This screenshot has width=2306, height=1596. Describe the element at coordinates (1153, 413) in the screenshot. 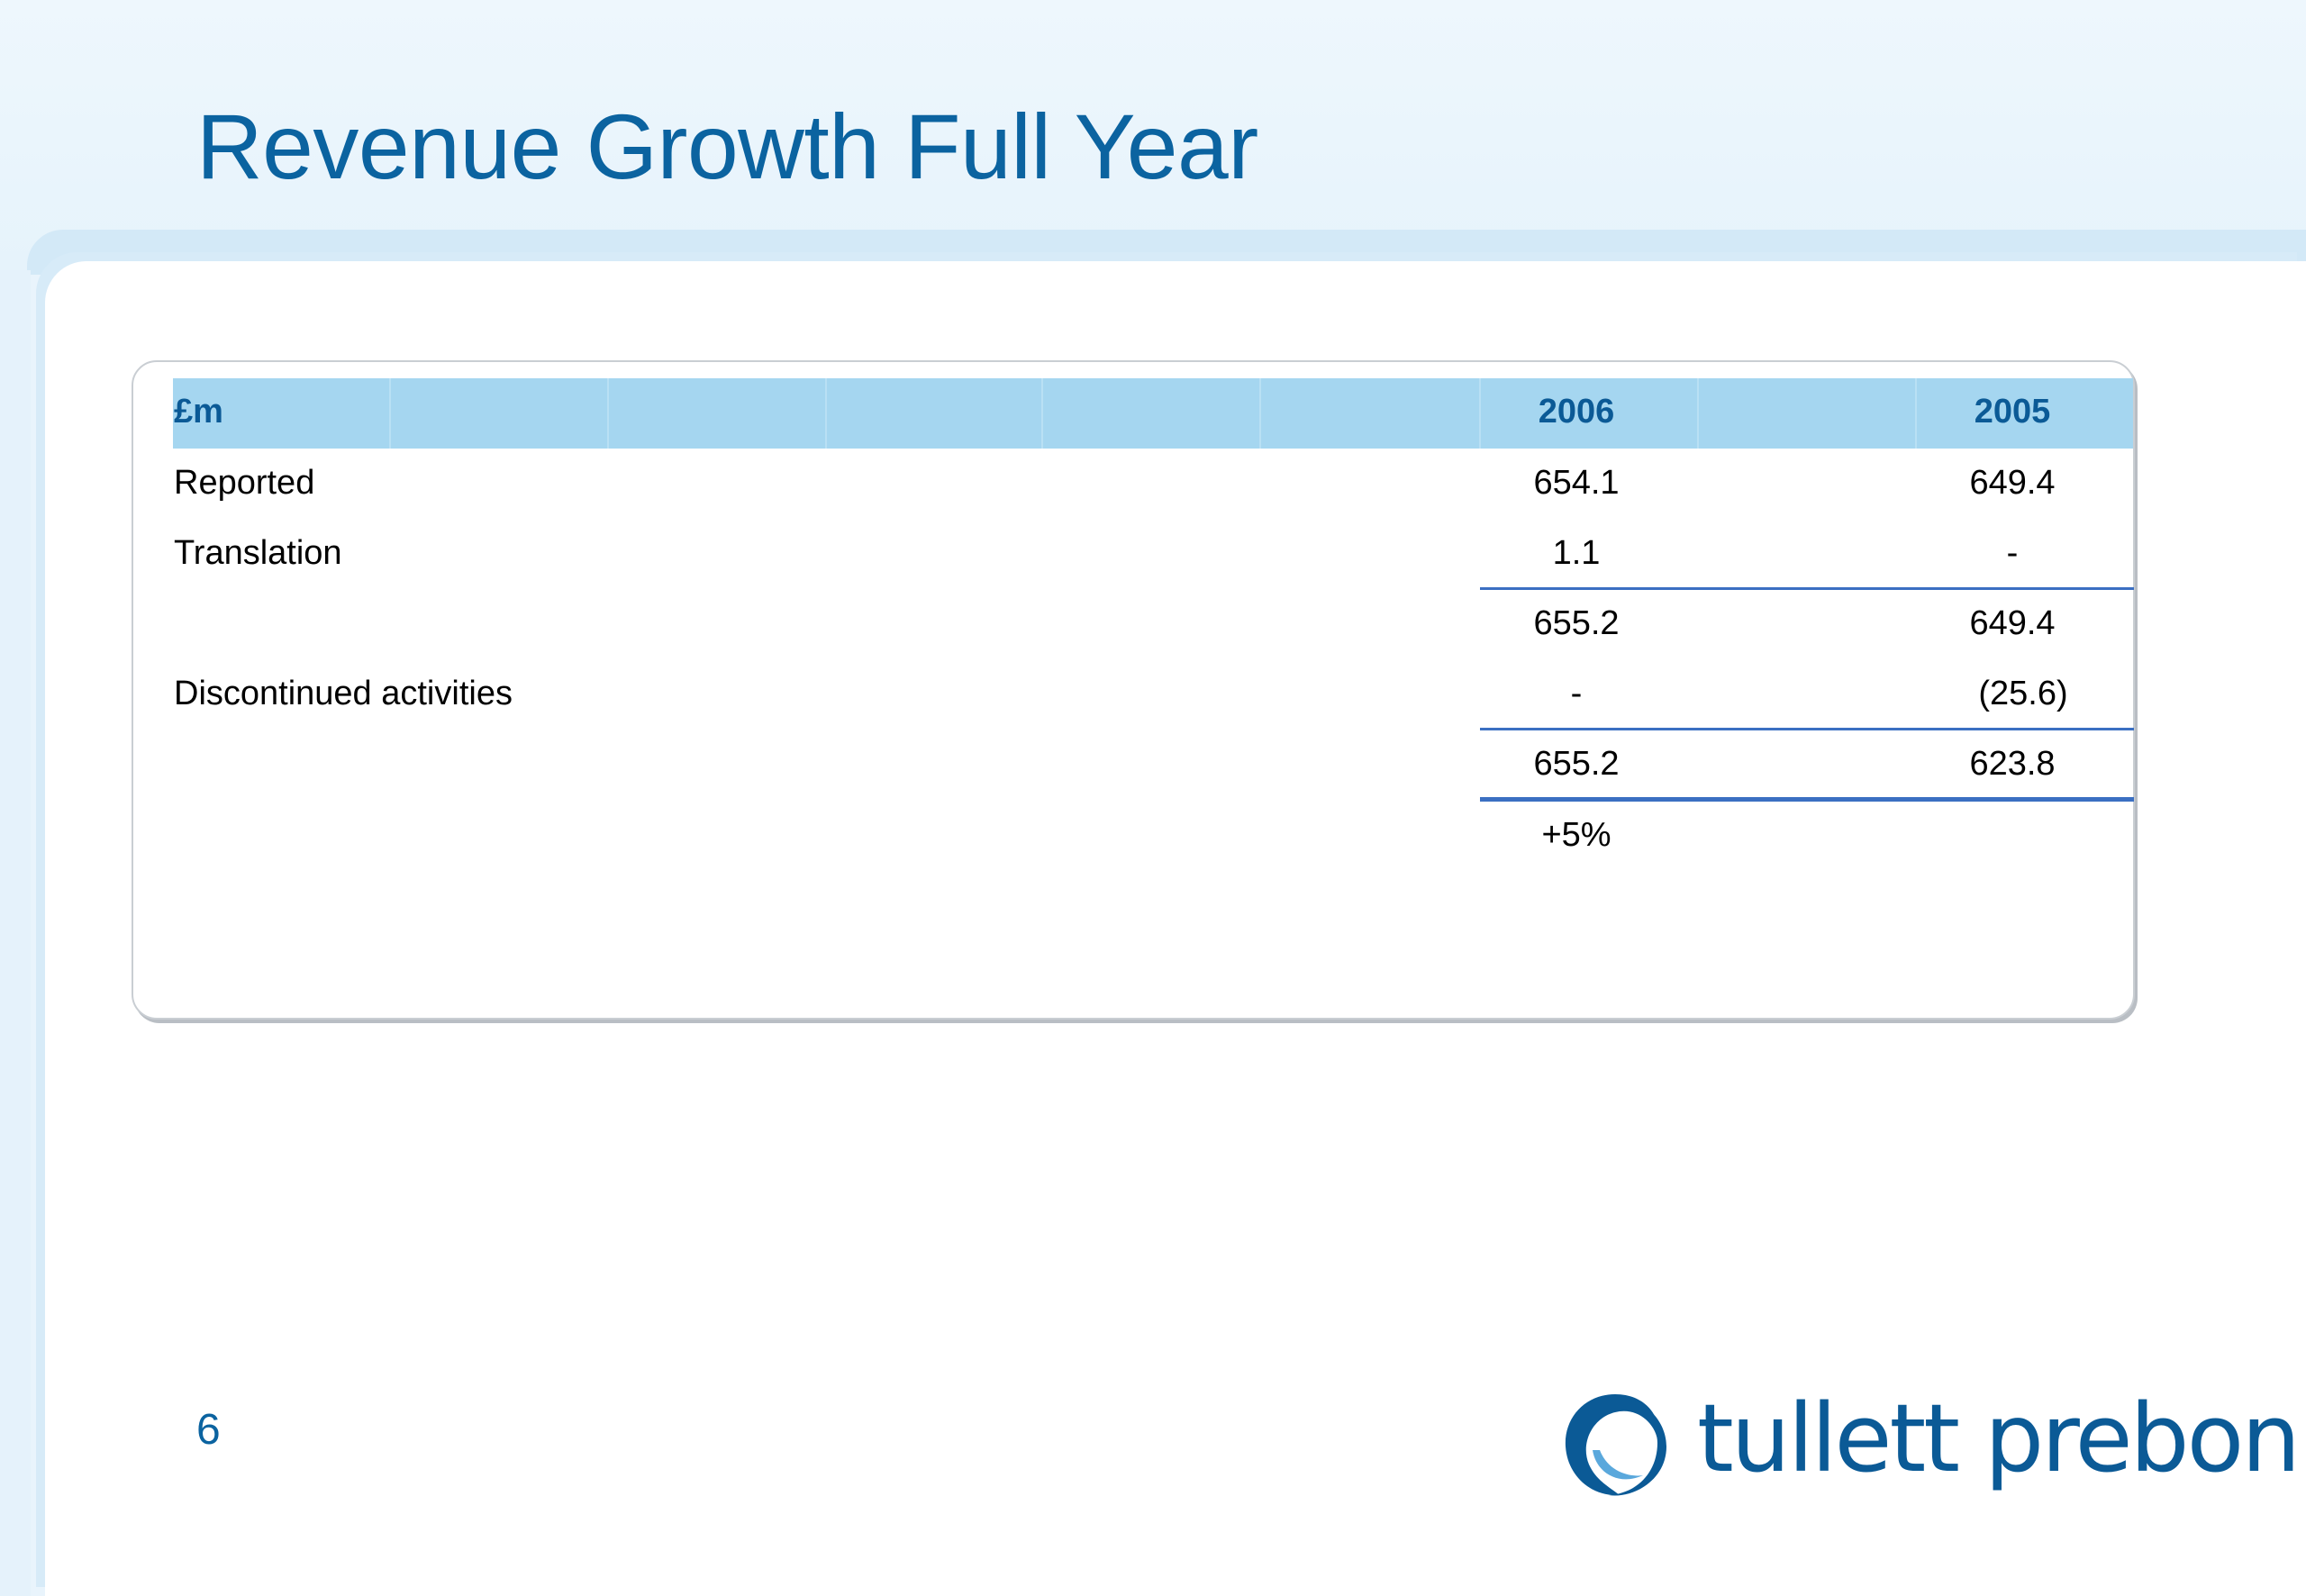

I see `table-header-bar` at that location.